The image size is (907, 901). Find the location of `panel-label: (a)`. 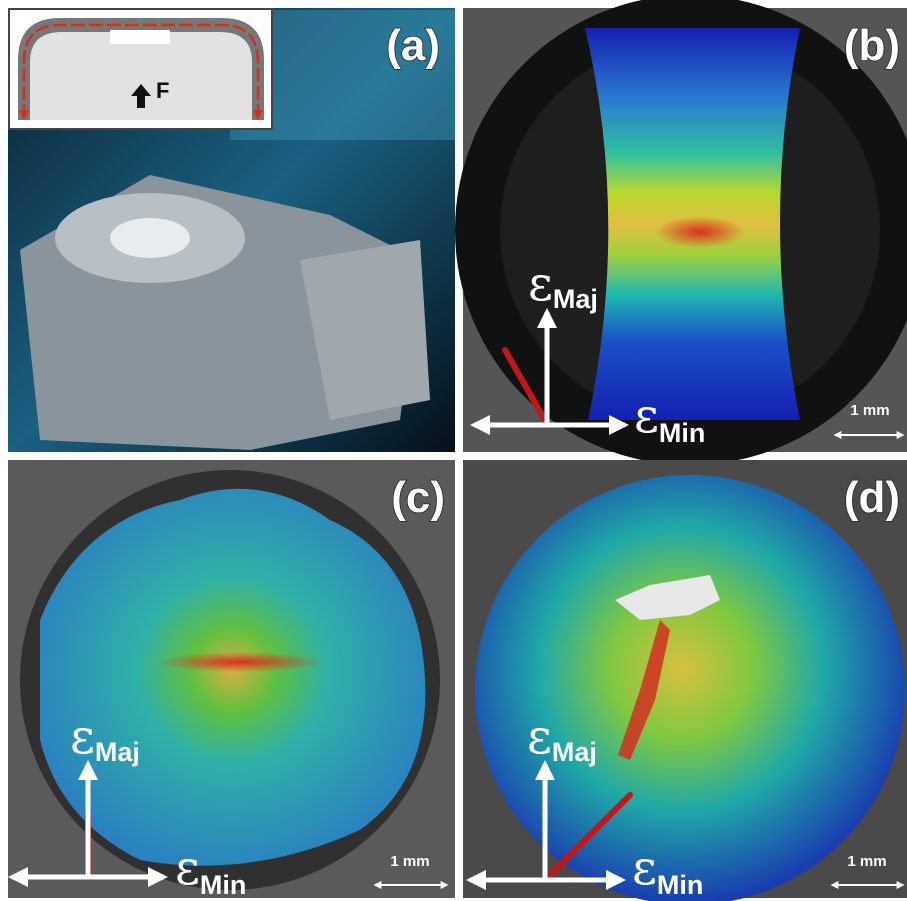

panel-label: (a) is located at coordinates (413, 45).